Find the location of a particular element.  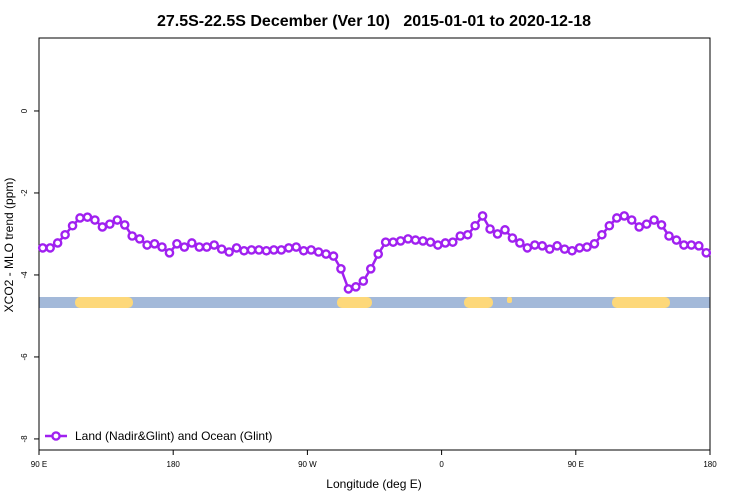

x-tick-label: 0 is located at coordinates (441, 464).